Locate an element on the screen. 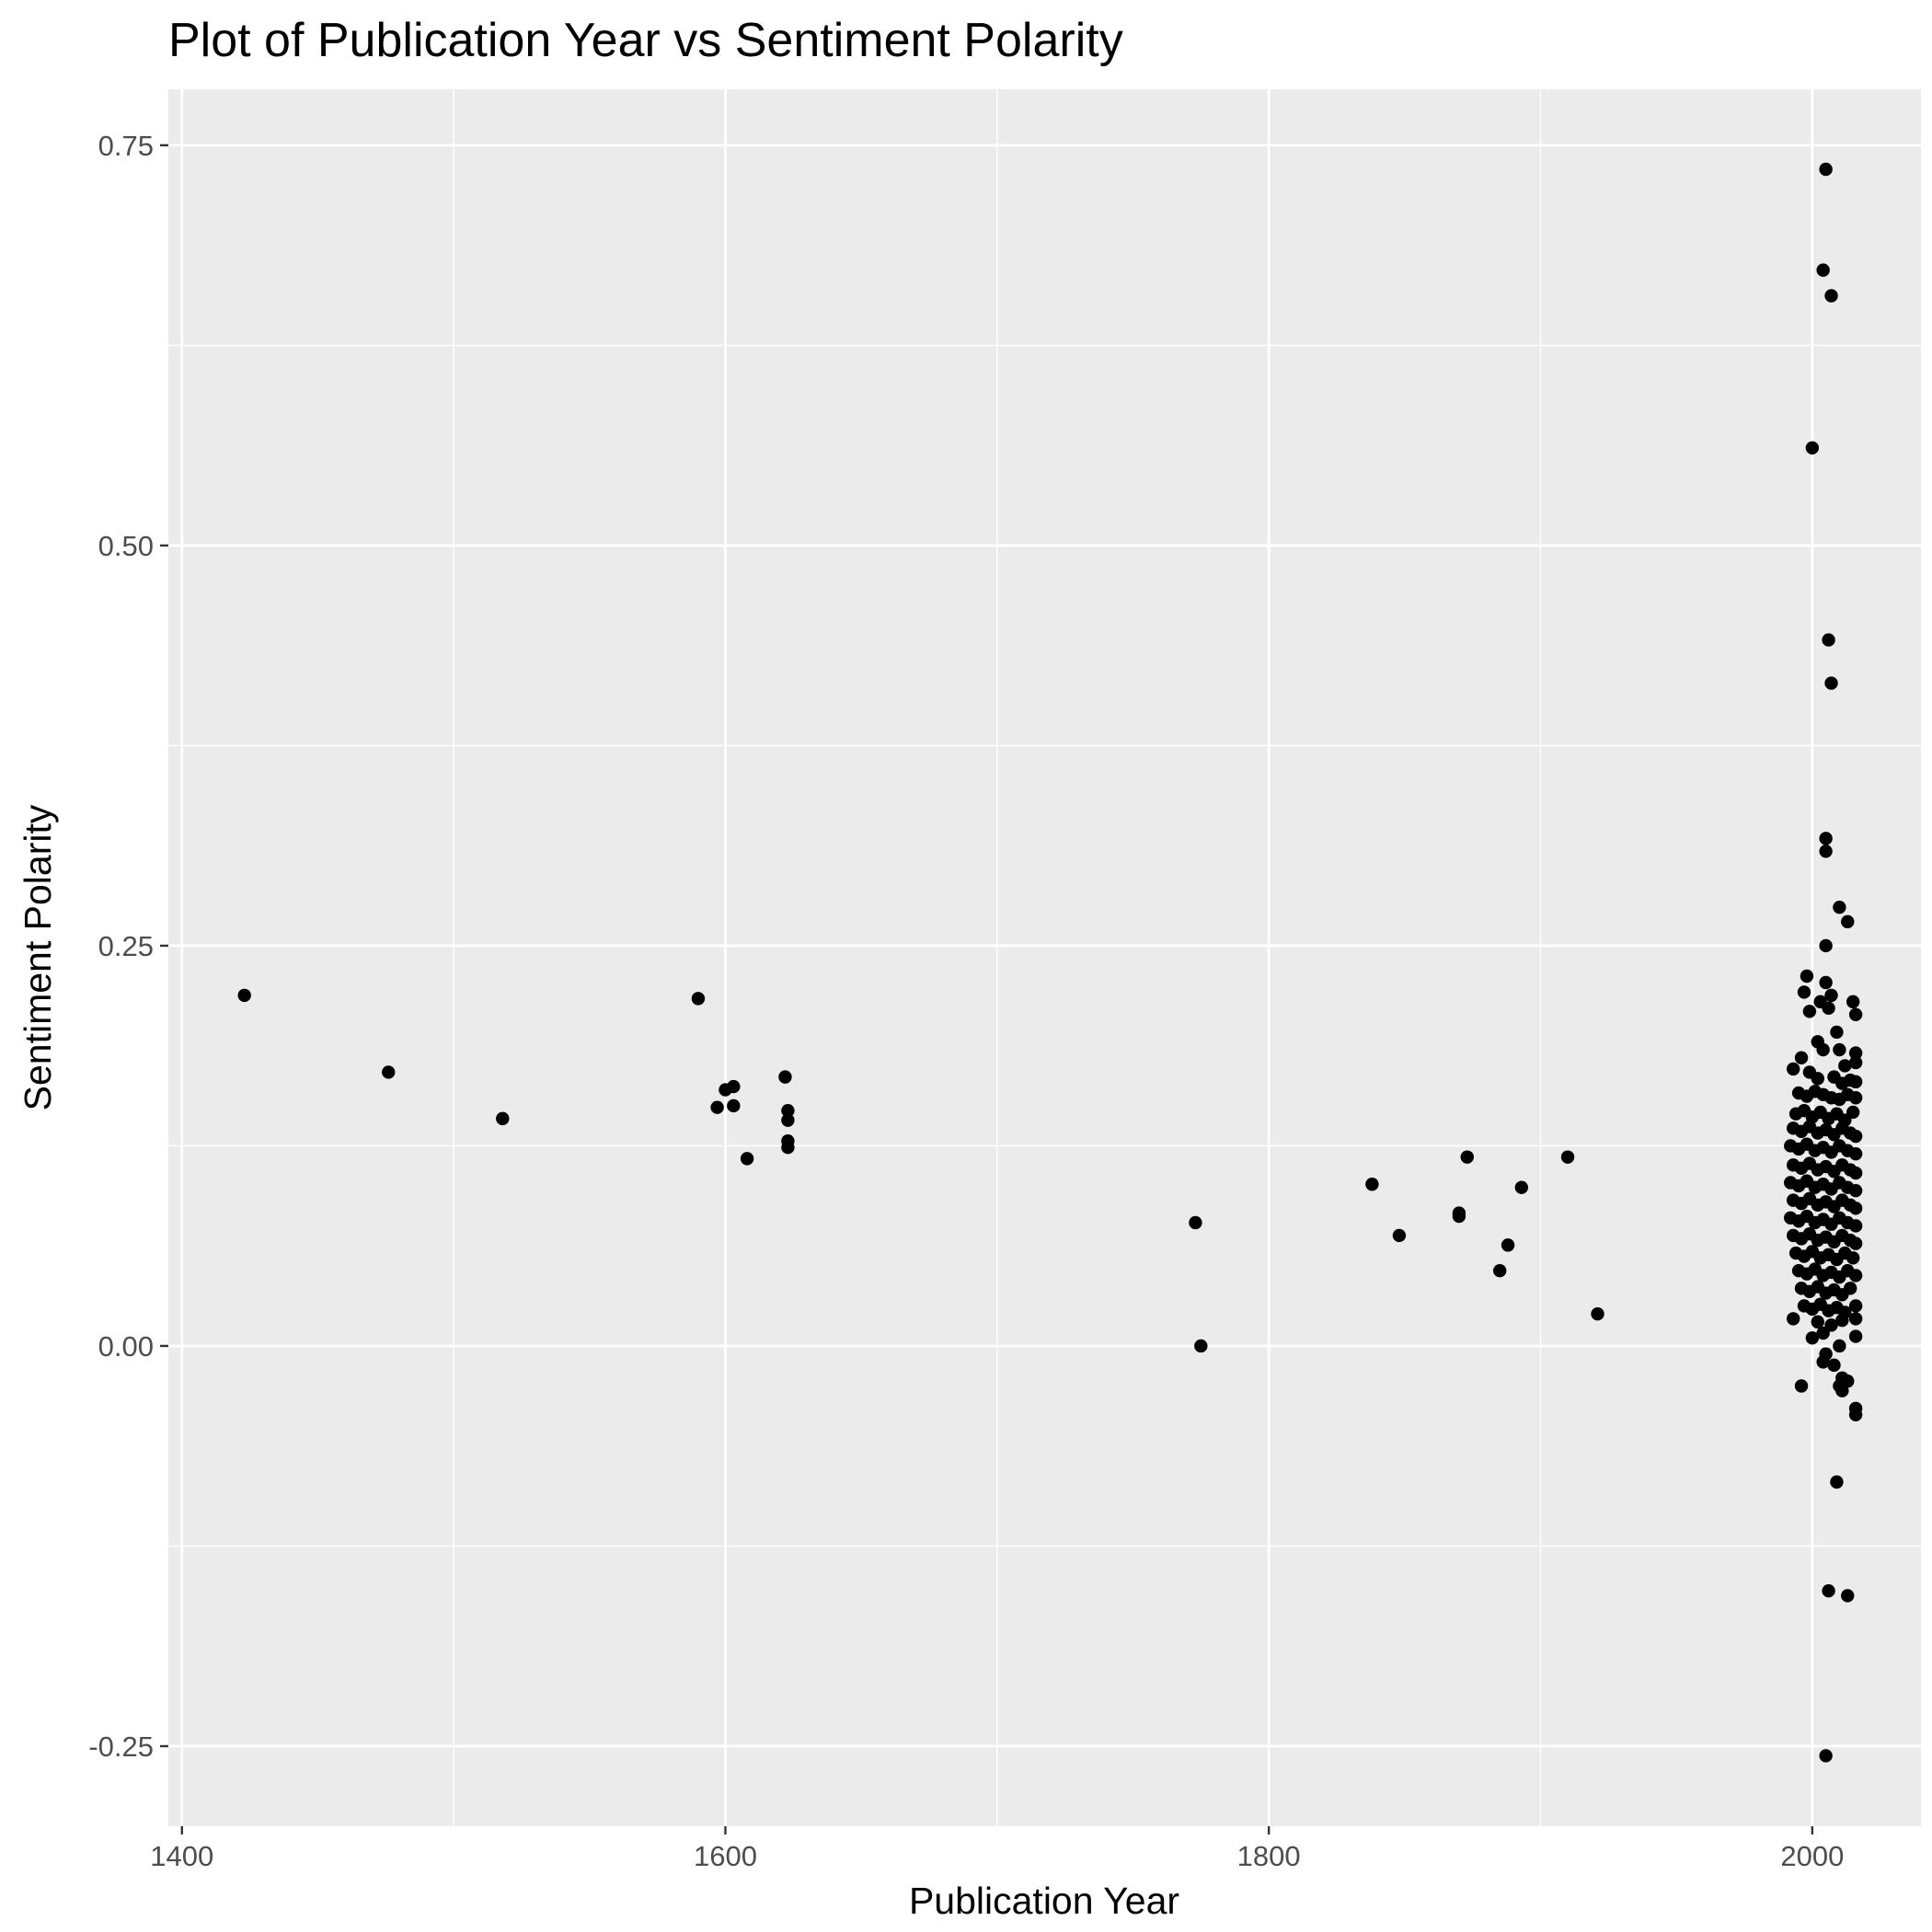  x-tick-label: 1400 is located at coordinates (181, 1856).